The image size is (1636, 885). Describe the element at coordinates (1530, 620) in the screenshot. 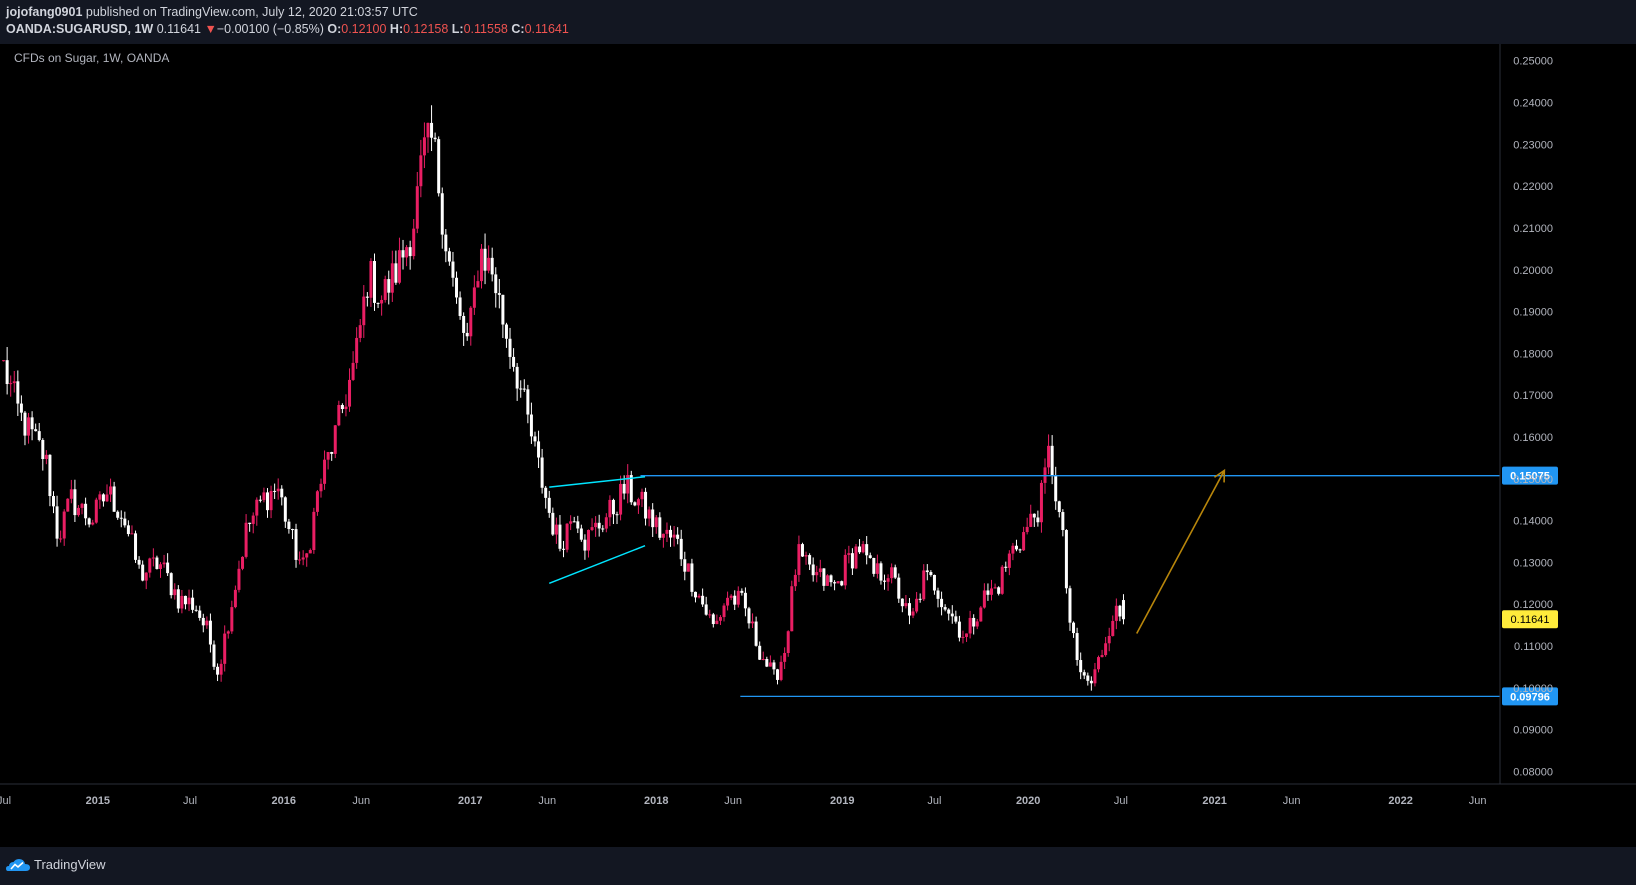

I see `last-price-label: 0.11641` at that location.